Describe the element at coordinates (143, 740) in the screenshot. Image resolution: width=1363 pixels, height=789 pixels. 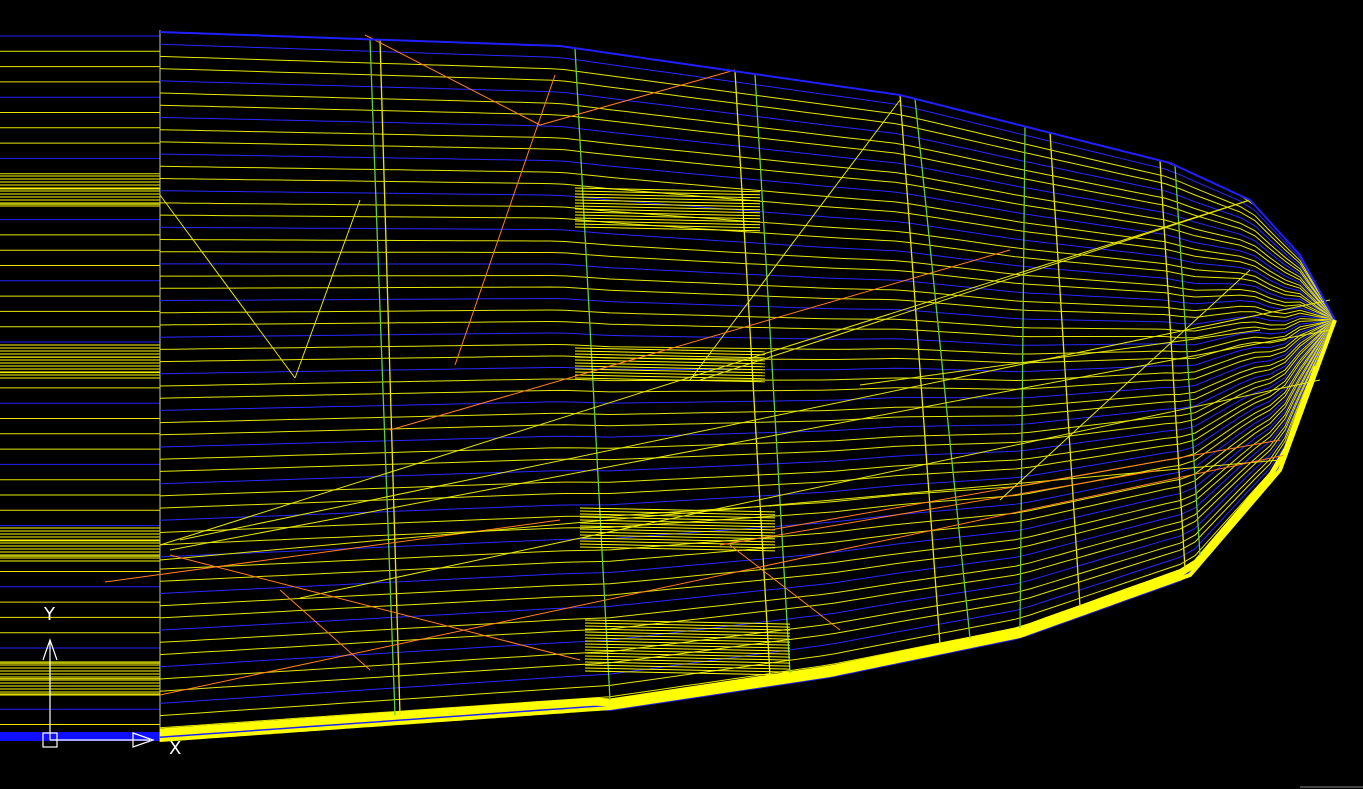
I see `ucs-x-arrow` at that location.